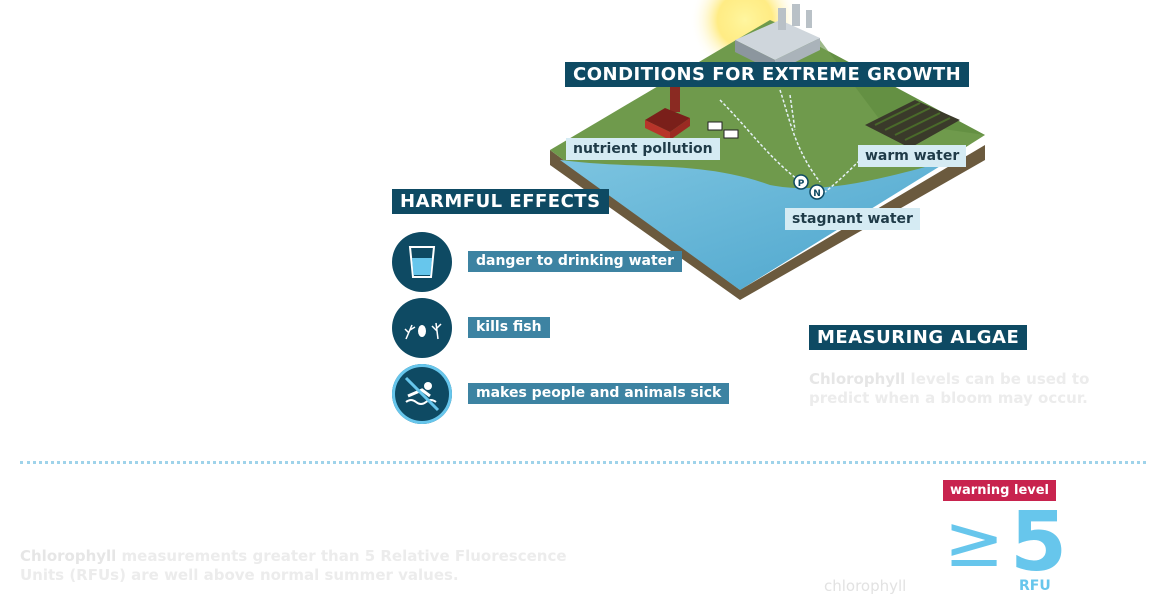  What do you see at coordinates (422, 328) in the screenshot?
I see `dead-fish-plants-icon` at bounding box center [422, 328].